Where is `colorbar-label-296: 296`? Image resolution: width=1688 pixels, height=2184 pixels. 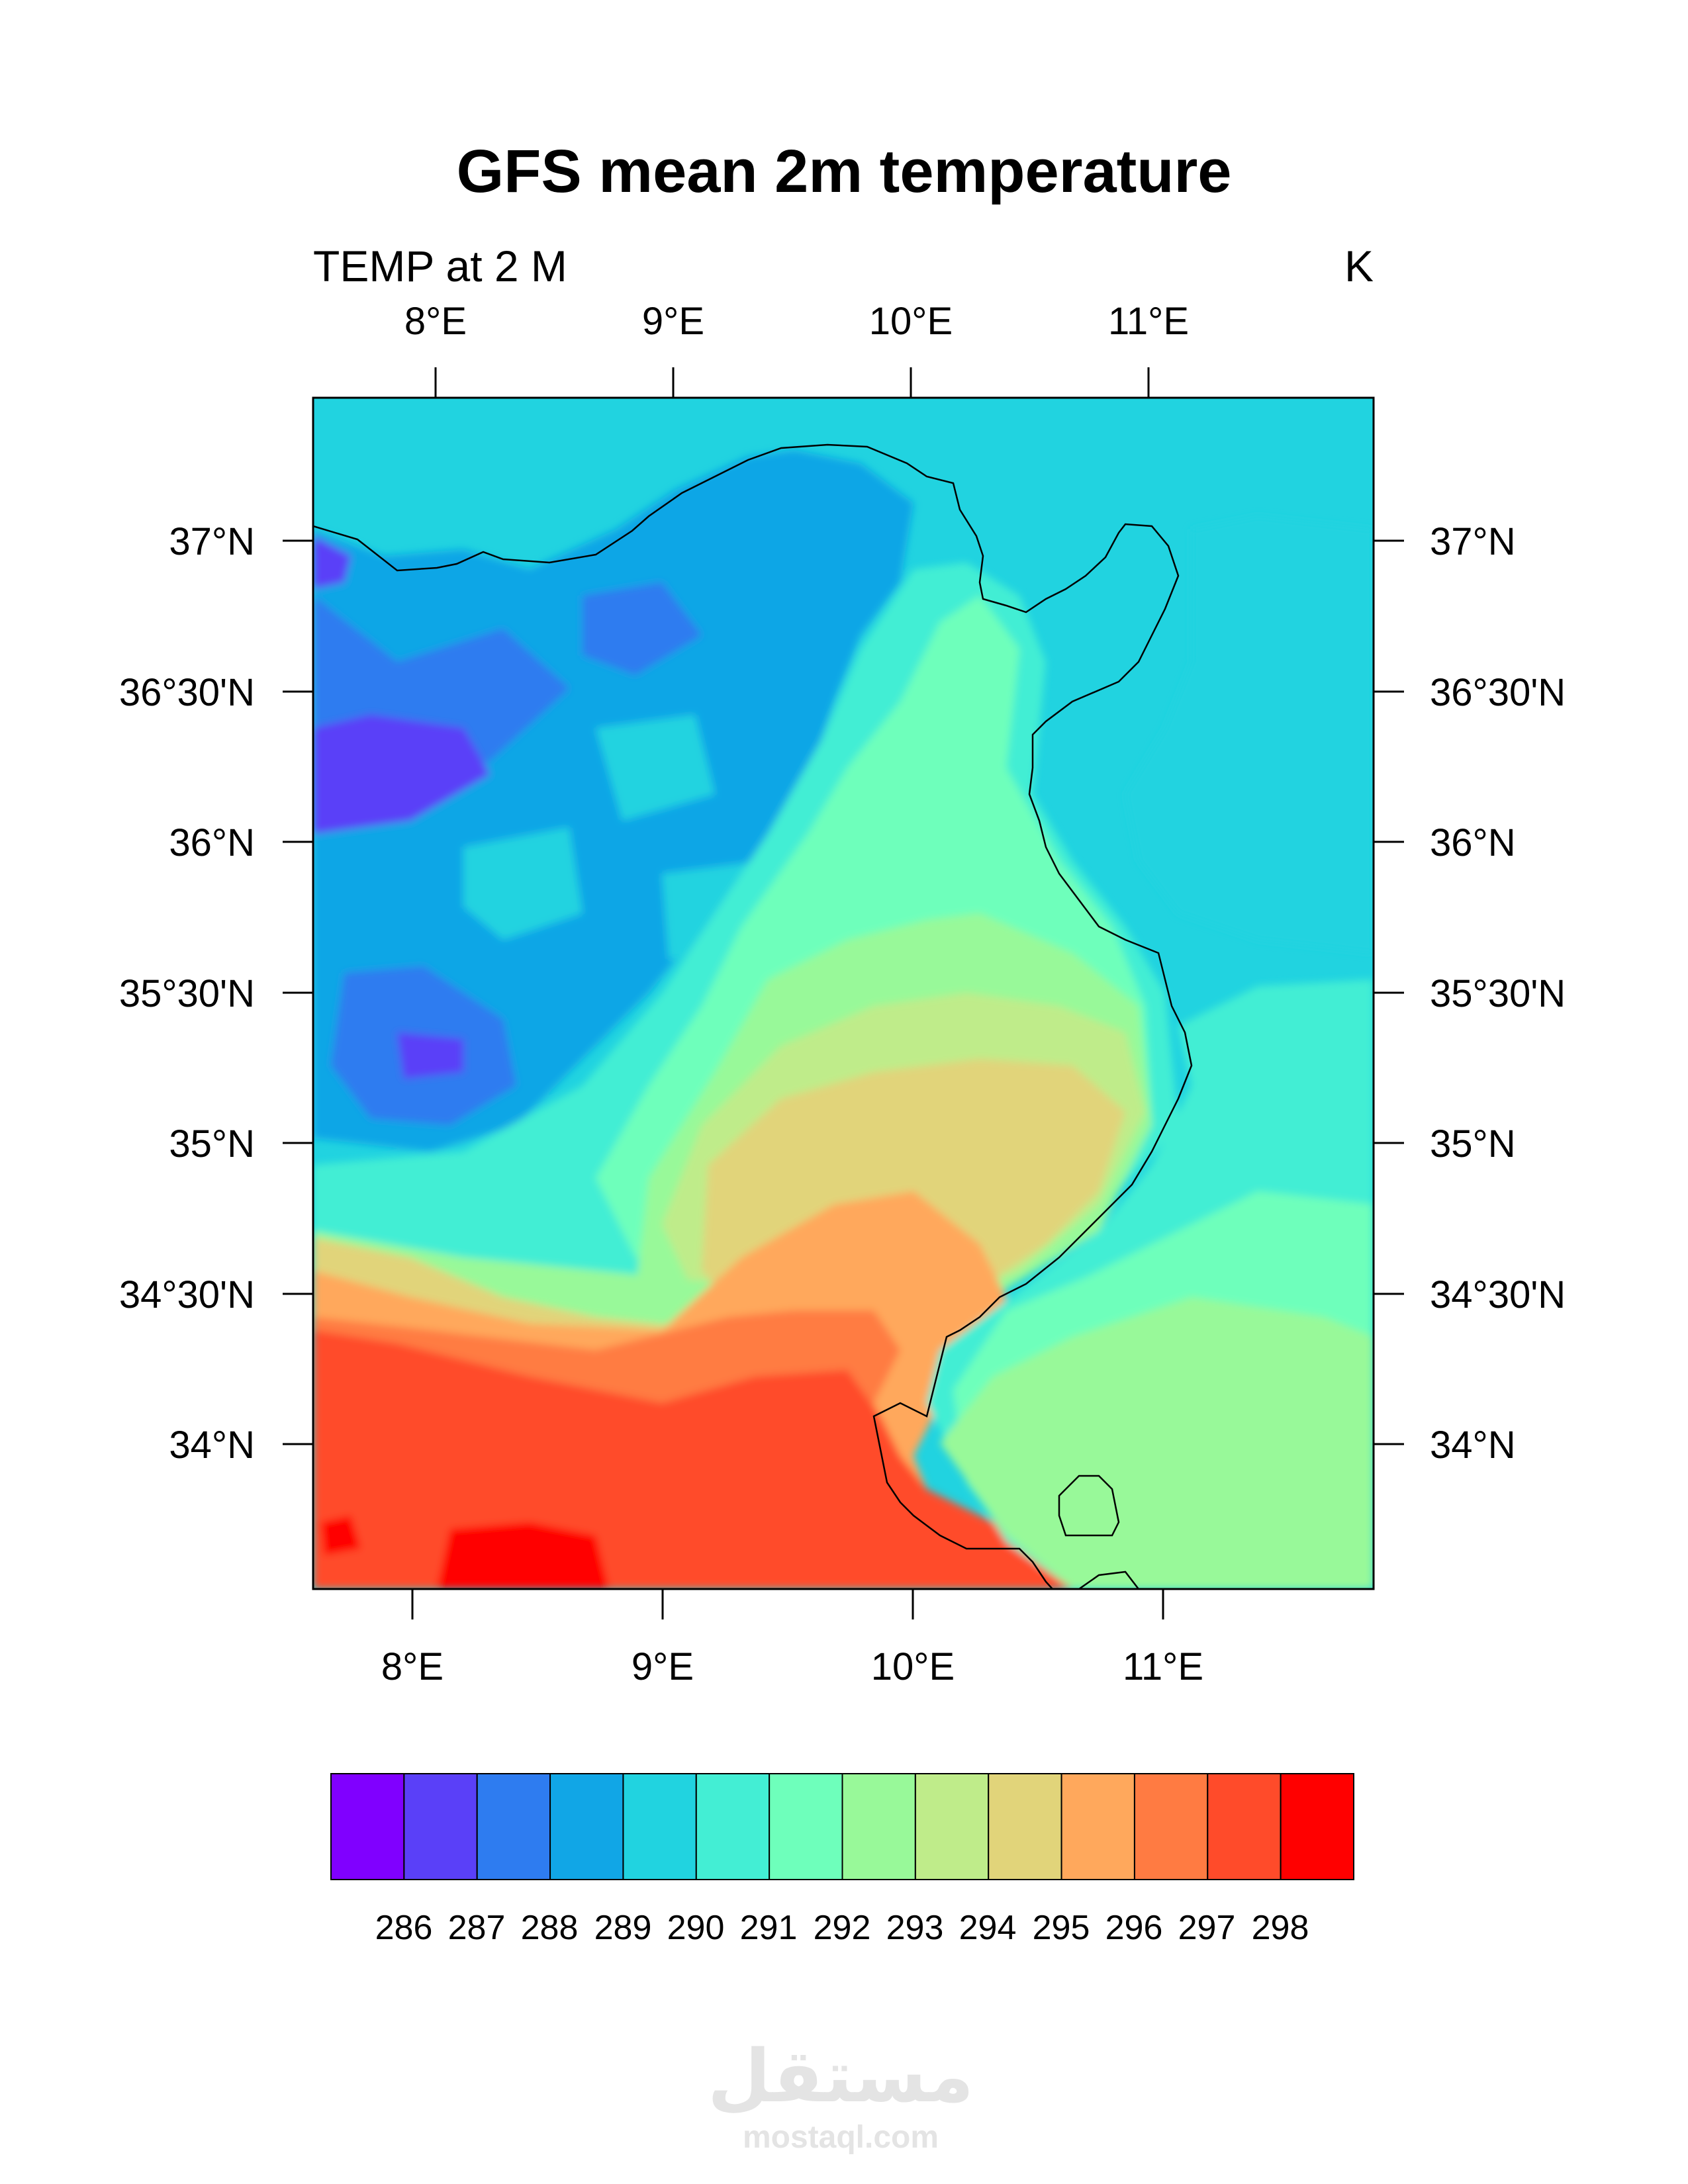
colorbar-label-296: 296 is located at coordinates (1134, 1928).